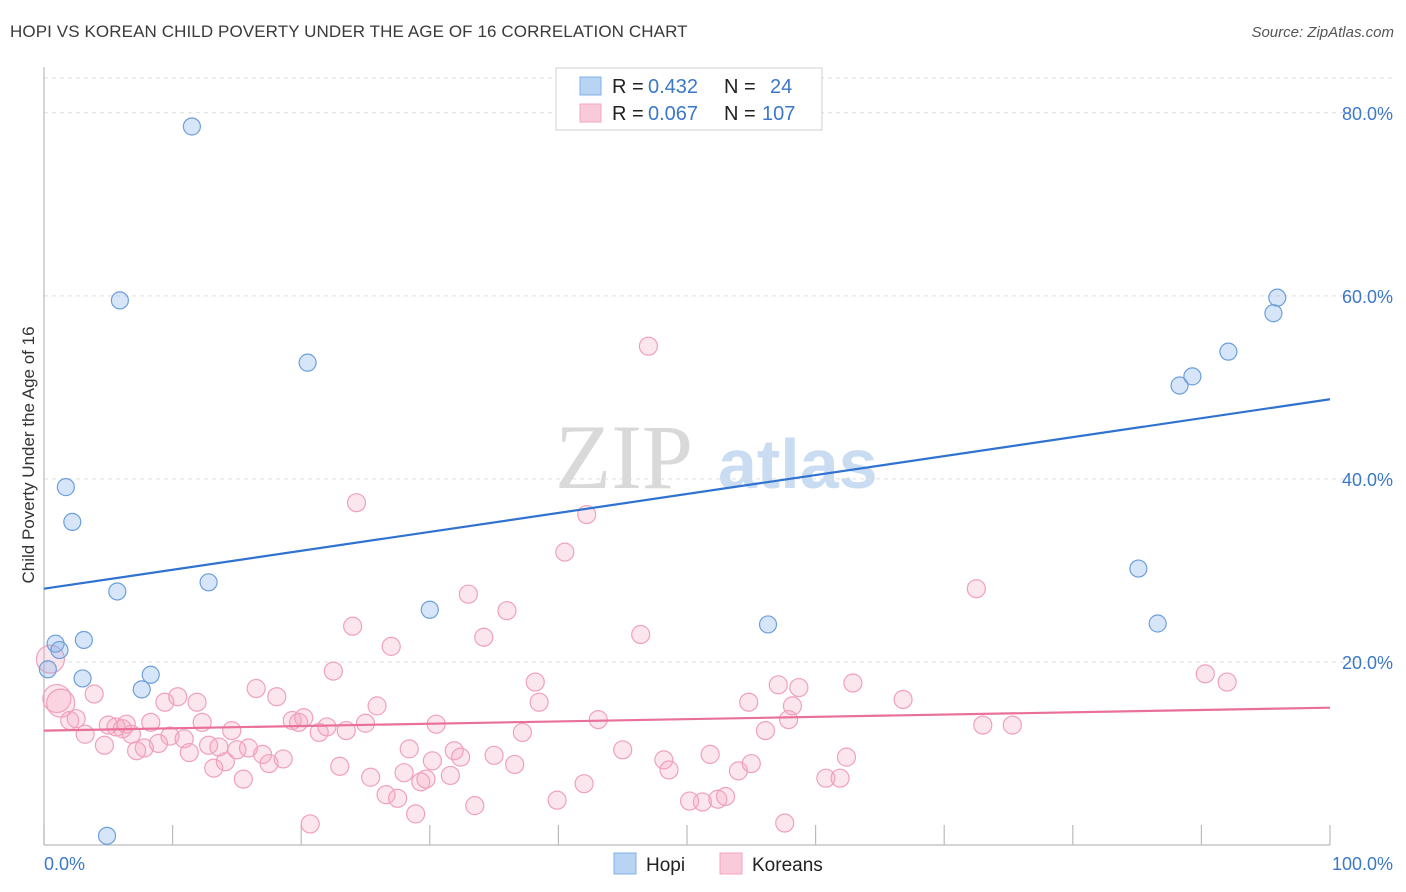 This screenshot has height=892, width=1406. I want to click on legend-n-label-0: N =, so click(740, 87).